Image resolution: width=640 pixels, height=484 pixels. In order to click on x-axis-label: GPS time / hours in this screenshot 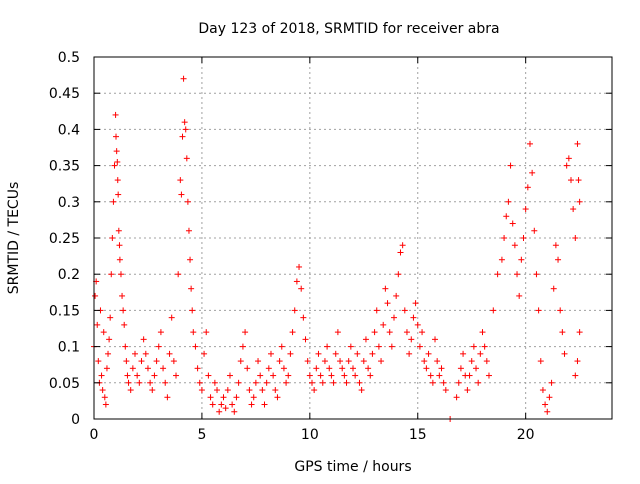, I will do `click(352, 467)`.